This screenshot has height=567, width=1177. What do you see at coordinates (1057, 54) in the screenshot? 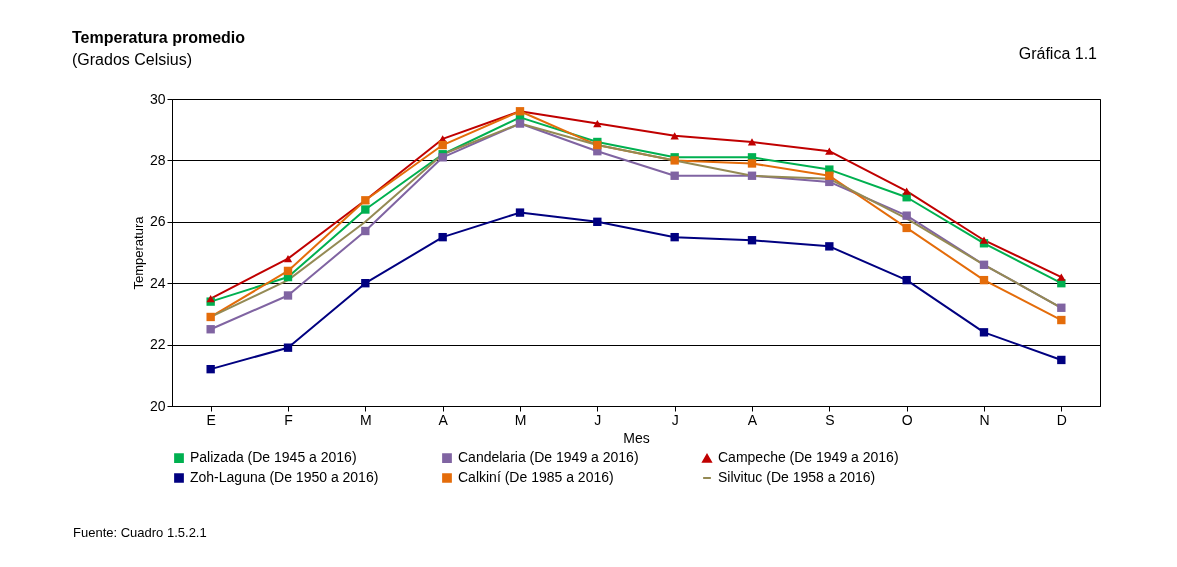
I see `text: Gráfica 1.1` at bounding box center [1057, 54].